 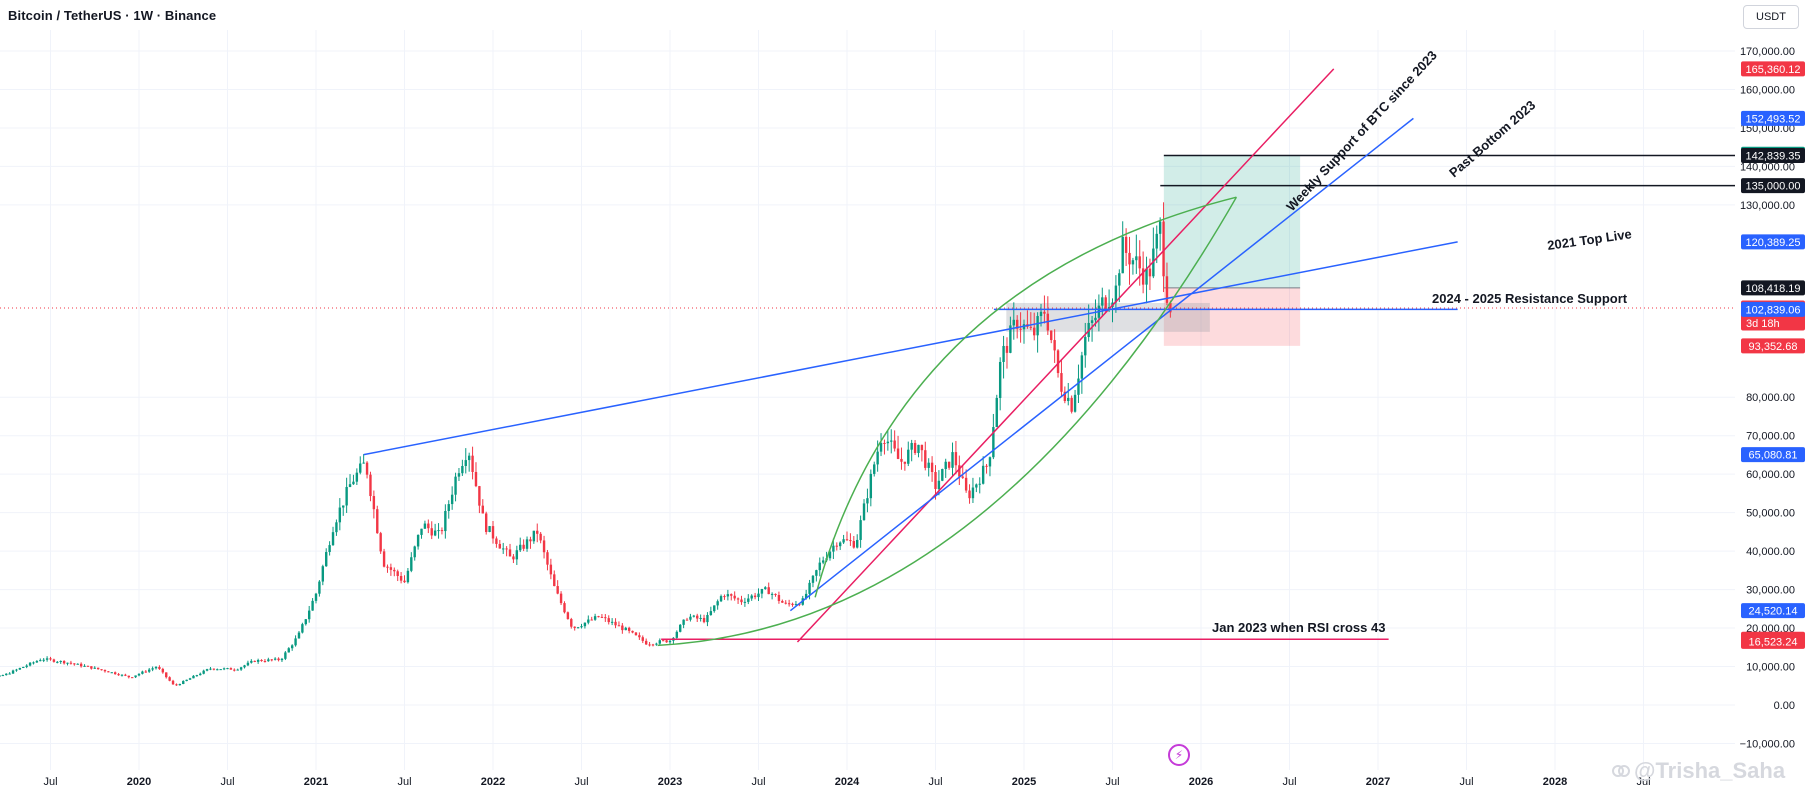 What do you see at coordinates (1773, 455) in the screenshot?
I see `price-tag: 65,080.81` at bounding box center [1773, 455].